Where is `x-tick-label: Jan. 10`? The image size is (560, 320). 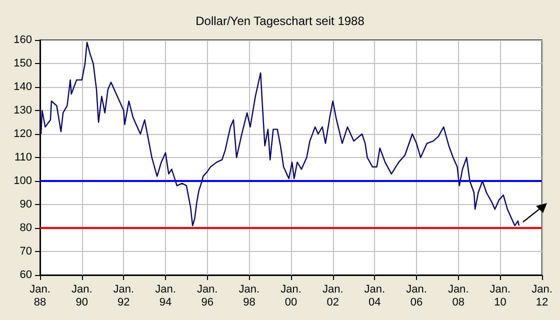
x-tick-label: Jan. 10 is located at coordinates (500, 296).